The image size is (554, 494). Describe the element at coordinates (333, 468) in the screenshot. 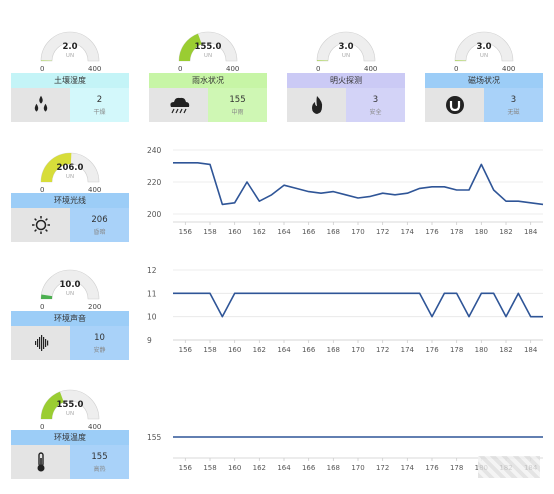

I see `x-tick-label: 168` at that location.